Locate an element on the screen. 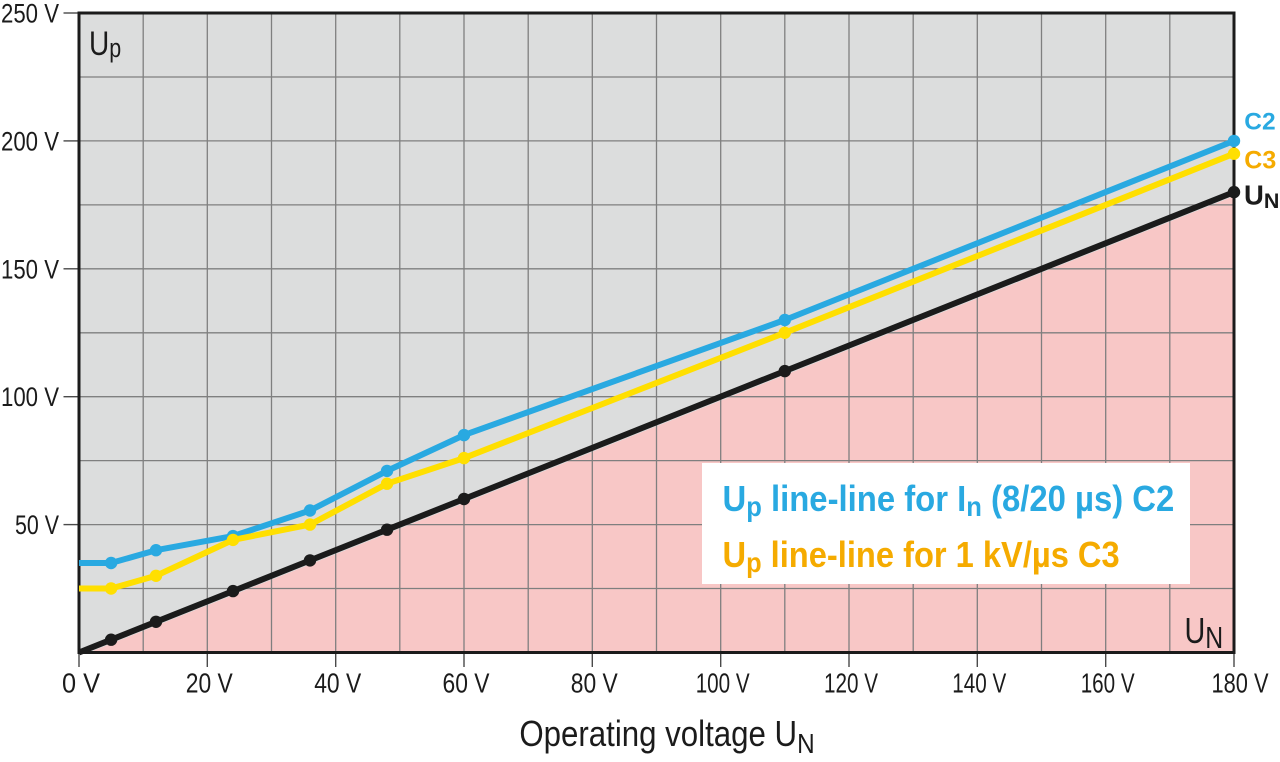 The width and height of the screenshot is (1280, 762). svg-text: 200 V is located at coordinates (30, 141).